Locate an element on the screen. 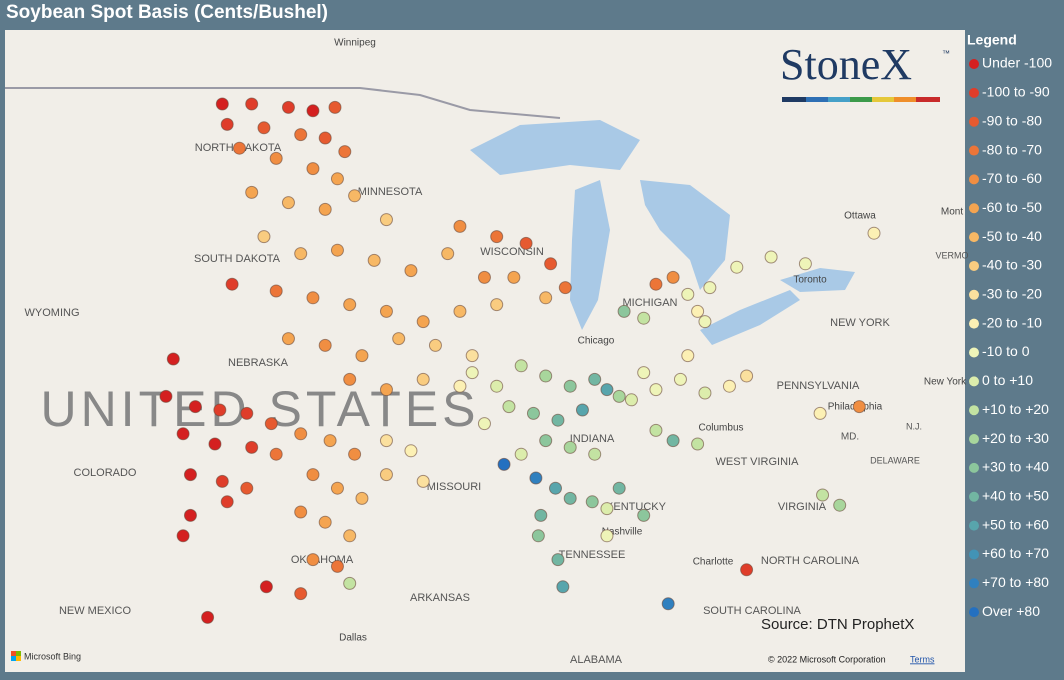 The image size is (1064, 680). place-label: INDIANA is located at coordinates (592, 439).